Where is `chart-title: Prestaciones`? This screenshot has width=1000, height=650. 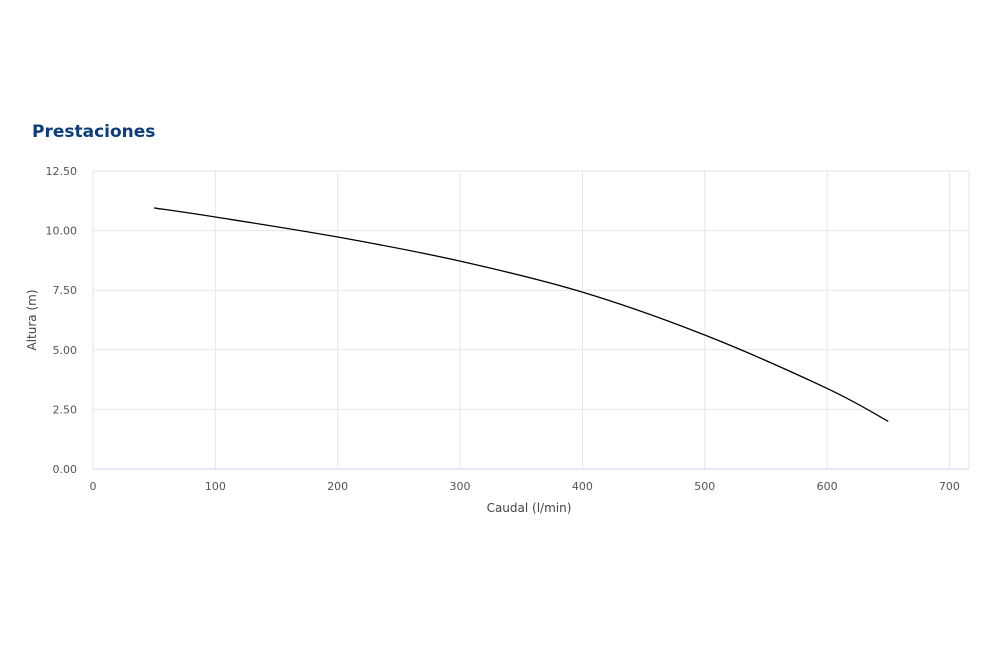 chart-title: Prestaciones is located at coordinates (94, 132).